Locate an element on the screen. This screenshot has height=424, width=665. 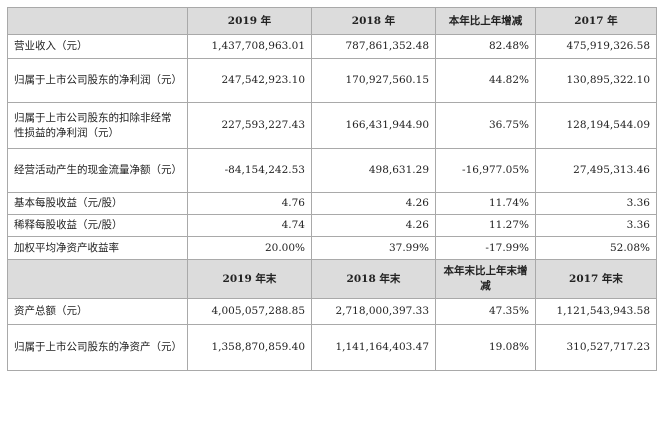
cell-change: 36.75% is located at coordinates (485, 125).